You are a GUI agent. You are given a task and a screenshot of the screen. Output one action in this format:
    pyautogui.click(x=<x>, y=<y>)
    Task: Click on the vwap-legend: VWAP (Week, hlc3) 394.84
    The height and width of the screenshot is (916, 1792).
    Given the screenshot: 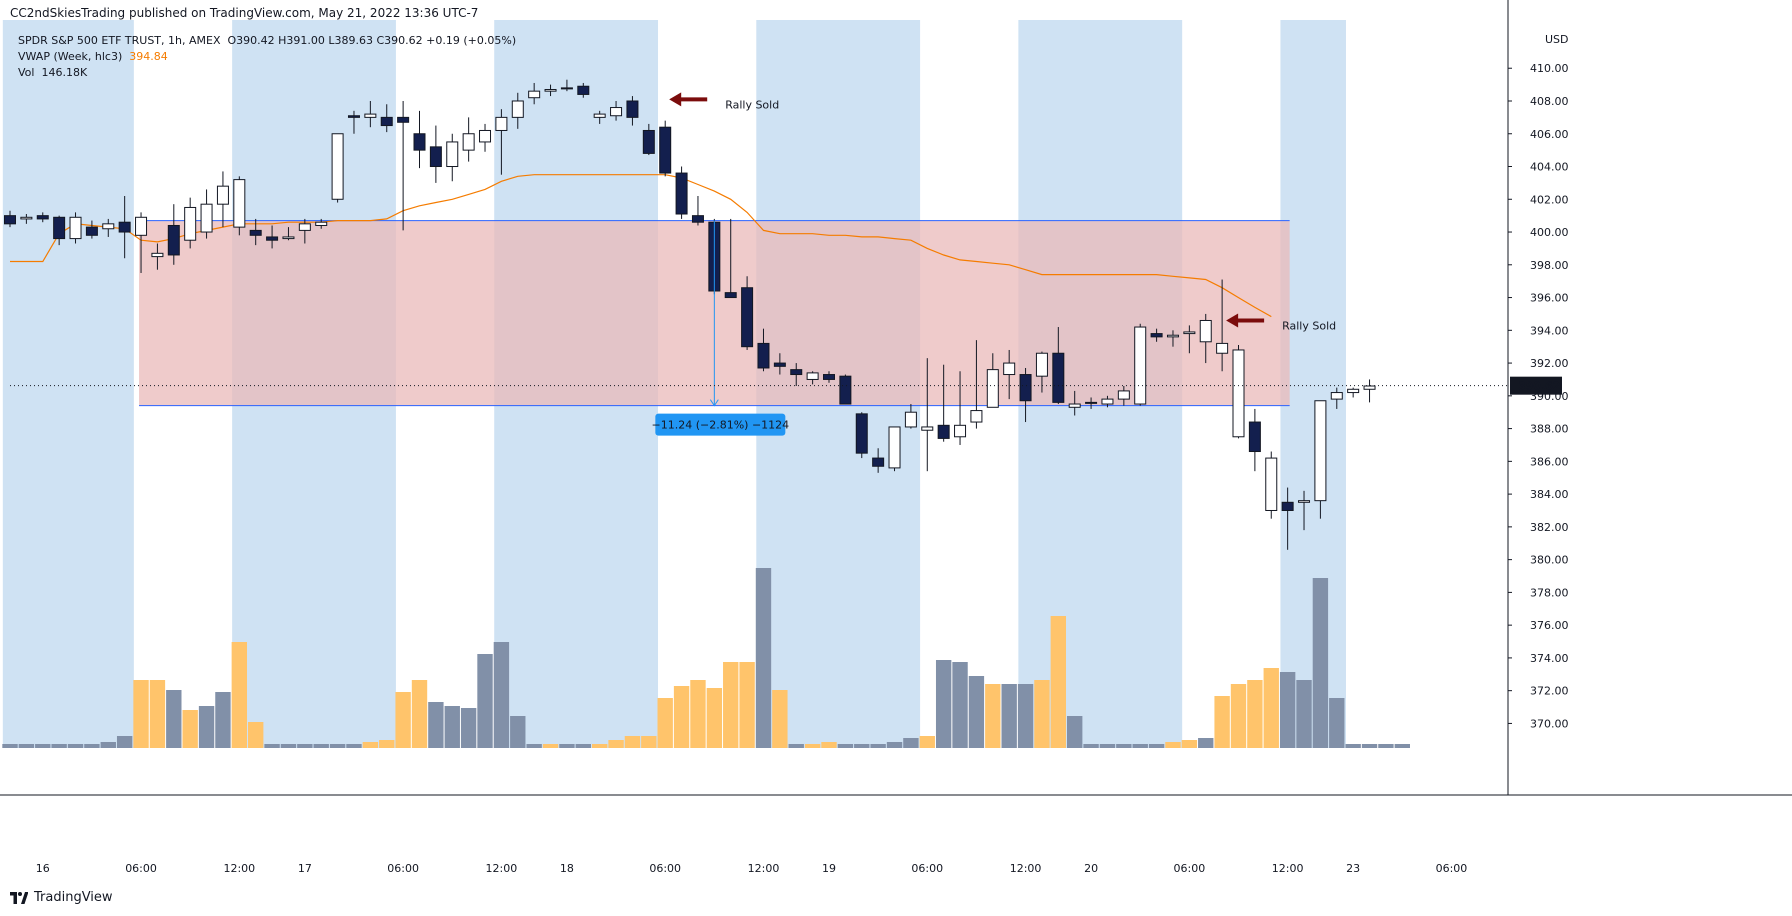 What is the action you would take?
    pyautogui.click(x=267, y=57)
    